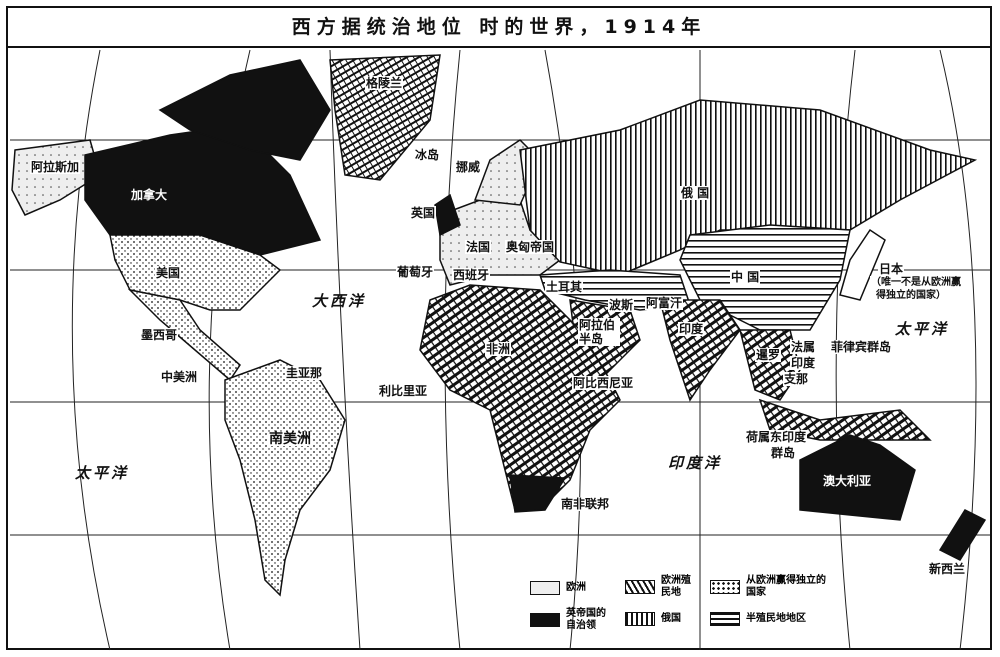 This screenshot has height=657, width=1000. Describe the element at coordinates (471, 275) in the screenshot. I see `label-spain: 西班牙` at that location.